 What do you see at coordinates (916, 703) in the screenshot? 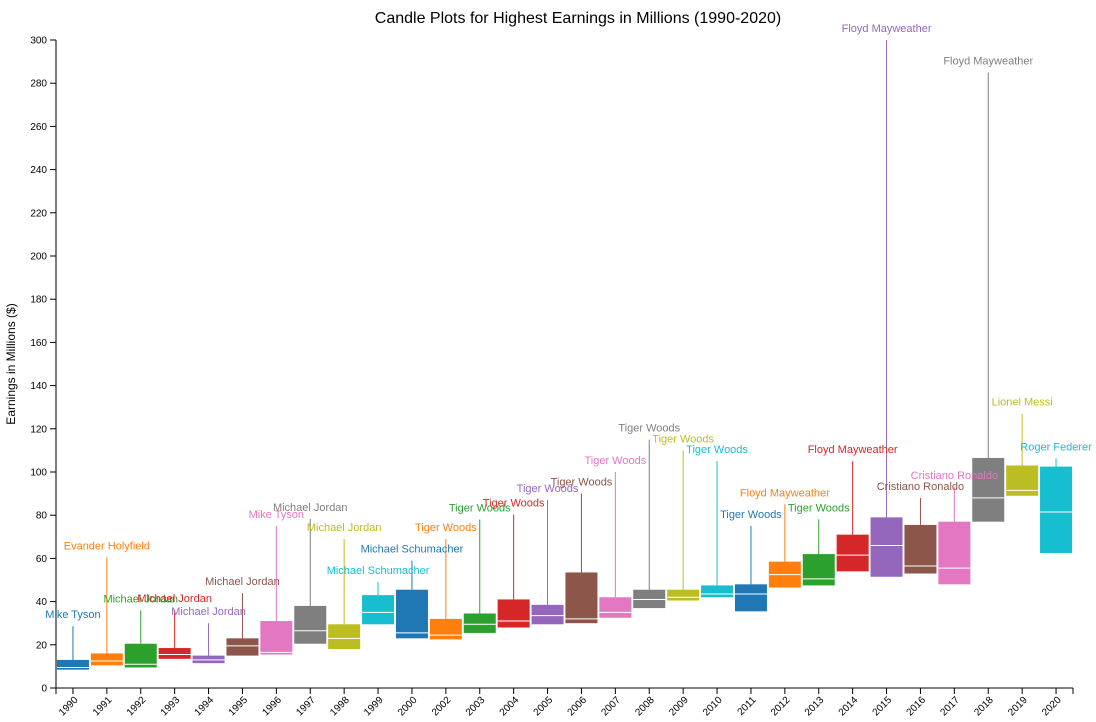
I see `x-tick: 2016` at bounding box center [916, 703].